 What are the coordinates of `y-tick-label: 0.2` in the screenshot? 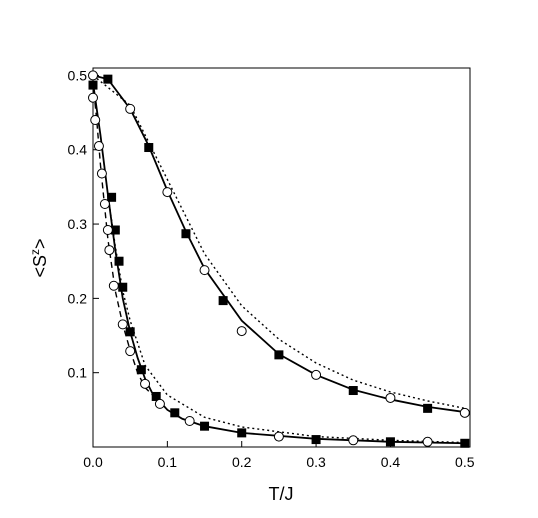 It's located at (78, 298).